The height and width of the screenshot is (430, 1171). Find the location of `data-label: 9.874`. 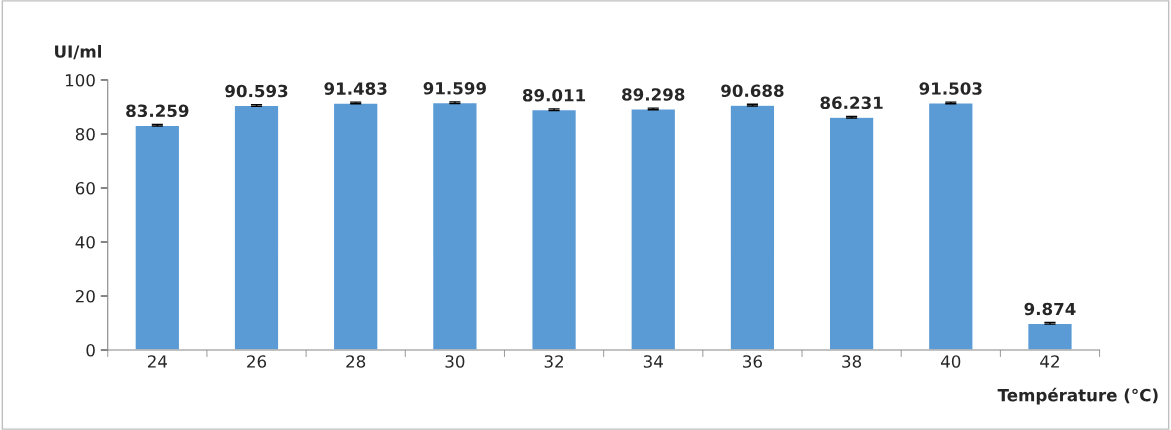

data-label: 9.874 is located at coordinates (1050, 309).